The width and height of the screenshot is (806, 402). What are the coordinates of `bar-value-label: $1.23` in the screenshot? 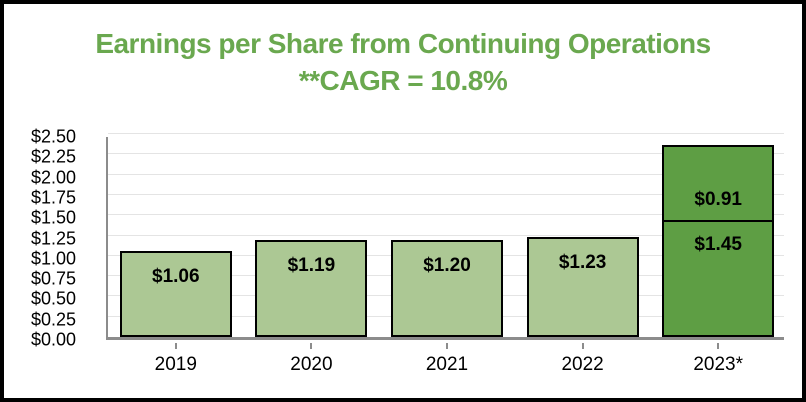 It's located at (582, 263).